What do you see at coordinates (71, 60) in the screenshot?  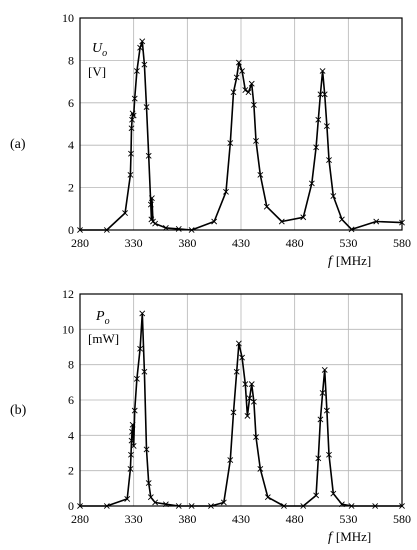 I see `y-tick-label: 8` at bounding box center [71, 60].